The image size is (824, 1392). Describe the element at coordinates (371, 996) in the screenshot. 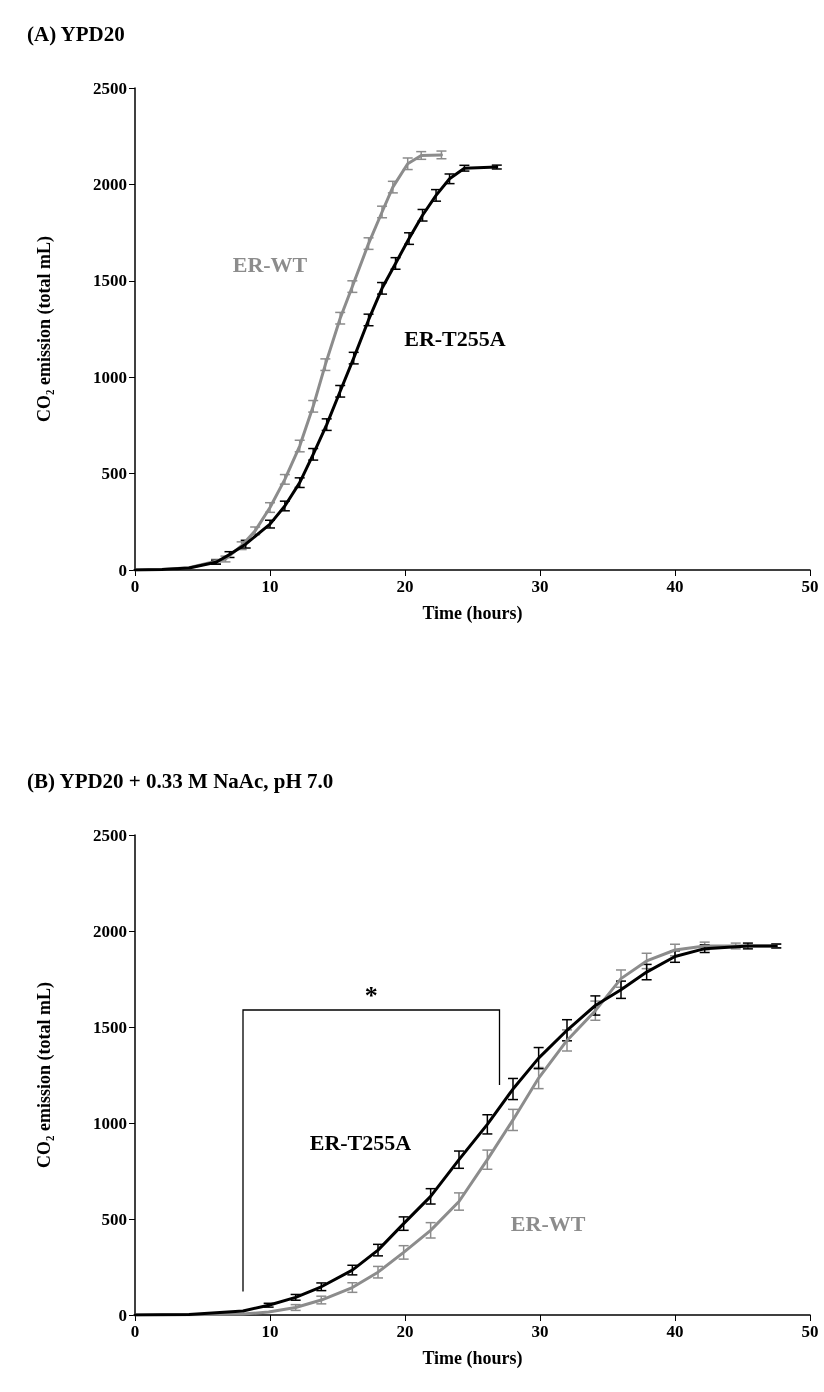

I see `annotation: *` at that location.